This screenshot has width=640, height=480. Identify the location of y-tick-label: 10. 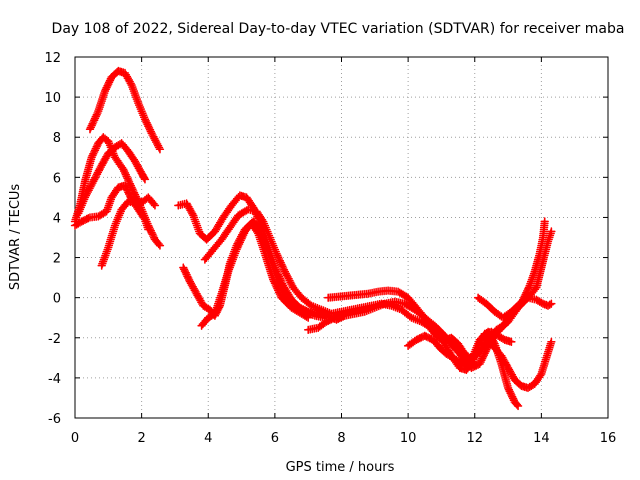
(52, 98).